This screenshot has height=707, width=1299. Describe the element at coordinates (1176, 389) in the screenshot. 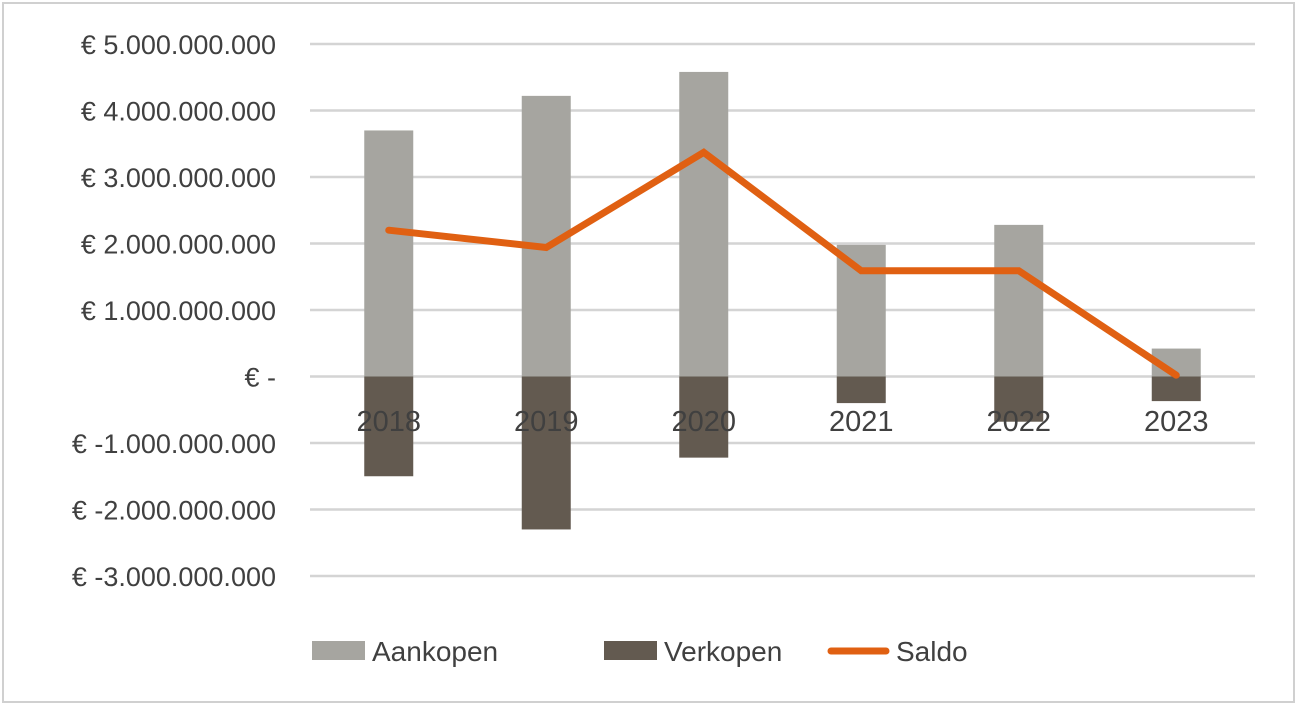

I see `bar-verkopen-2023` at that location.